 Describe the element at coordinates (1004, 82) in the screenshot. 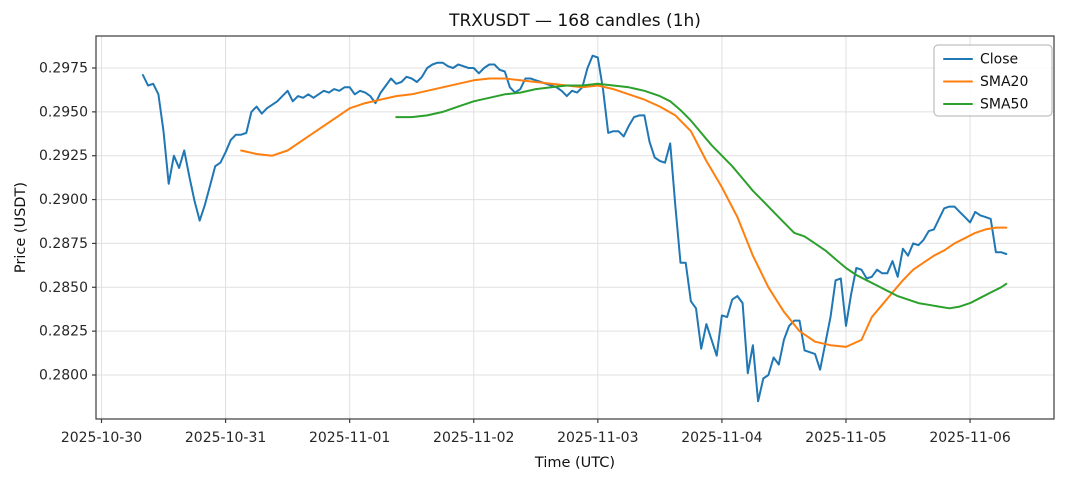

I see `legend-label: SMA20` at that location.